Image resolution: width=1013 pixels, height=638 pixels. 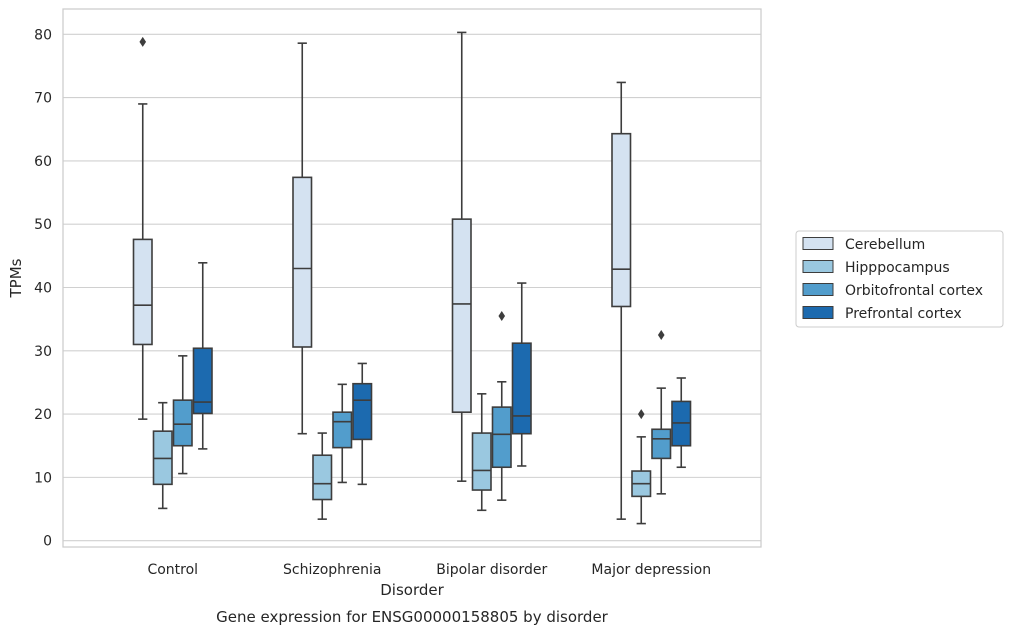 I want to click on legend-label: Orbitofrontal cortex, so click(x=914, y=291).